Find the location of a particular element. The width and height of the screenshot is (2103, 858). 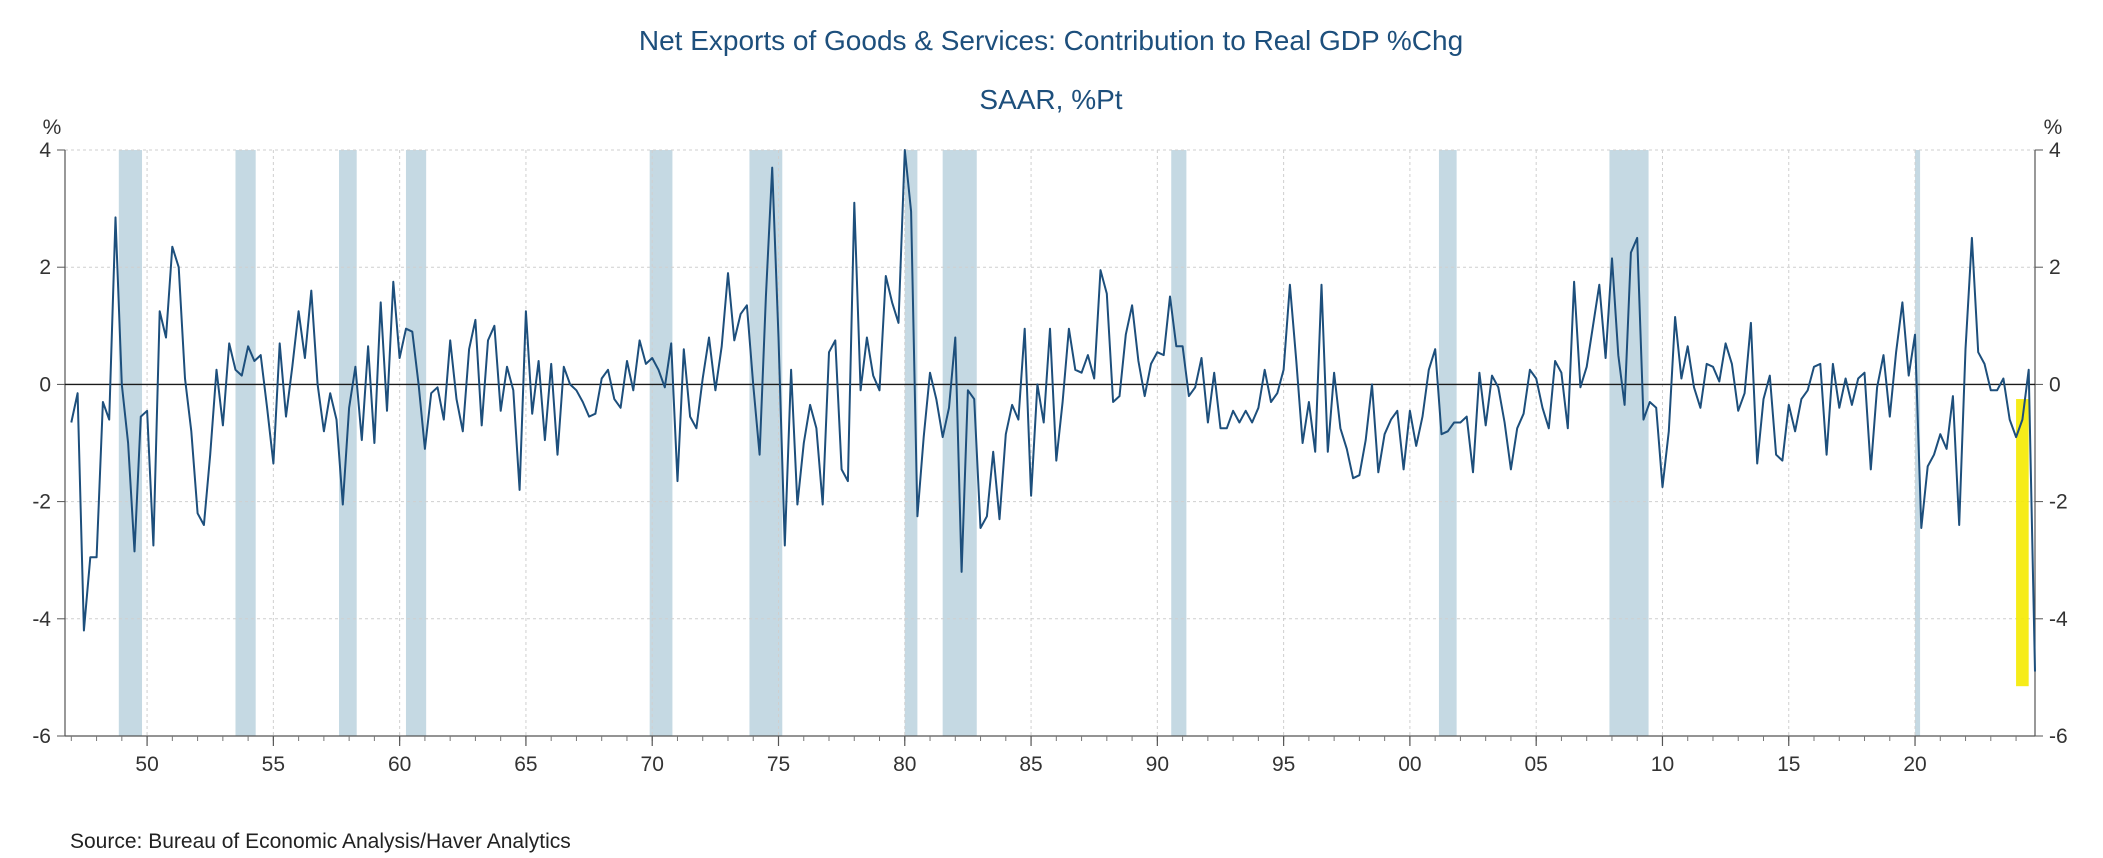

x-tick-label: 90 is located at coordinates (1157, 764).